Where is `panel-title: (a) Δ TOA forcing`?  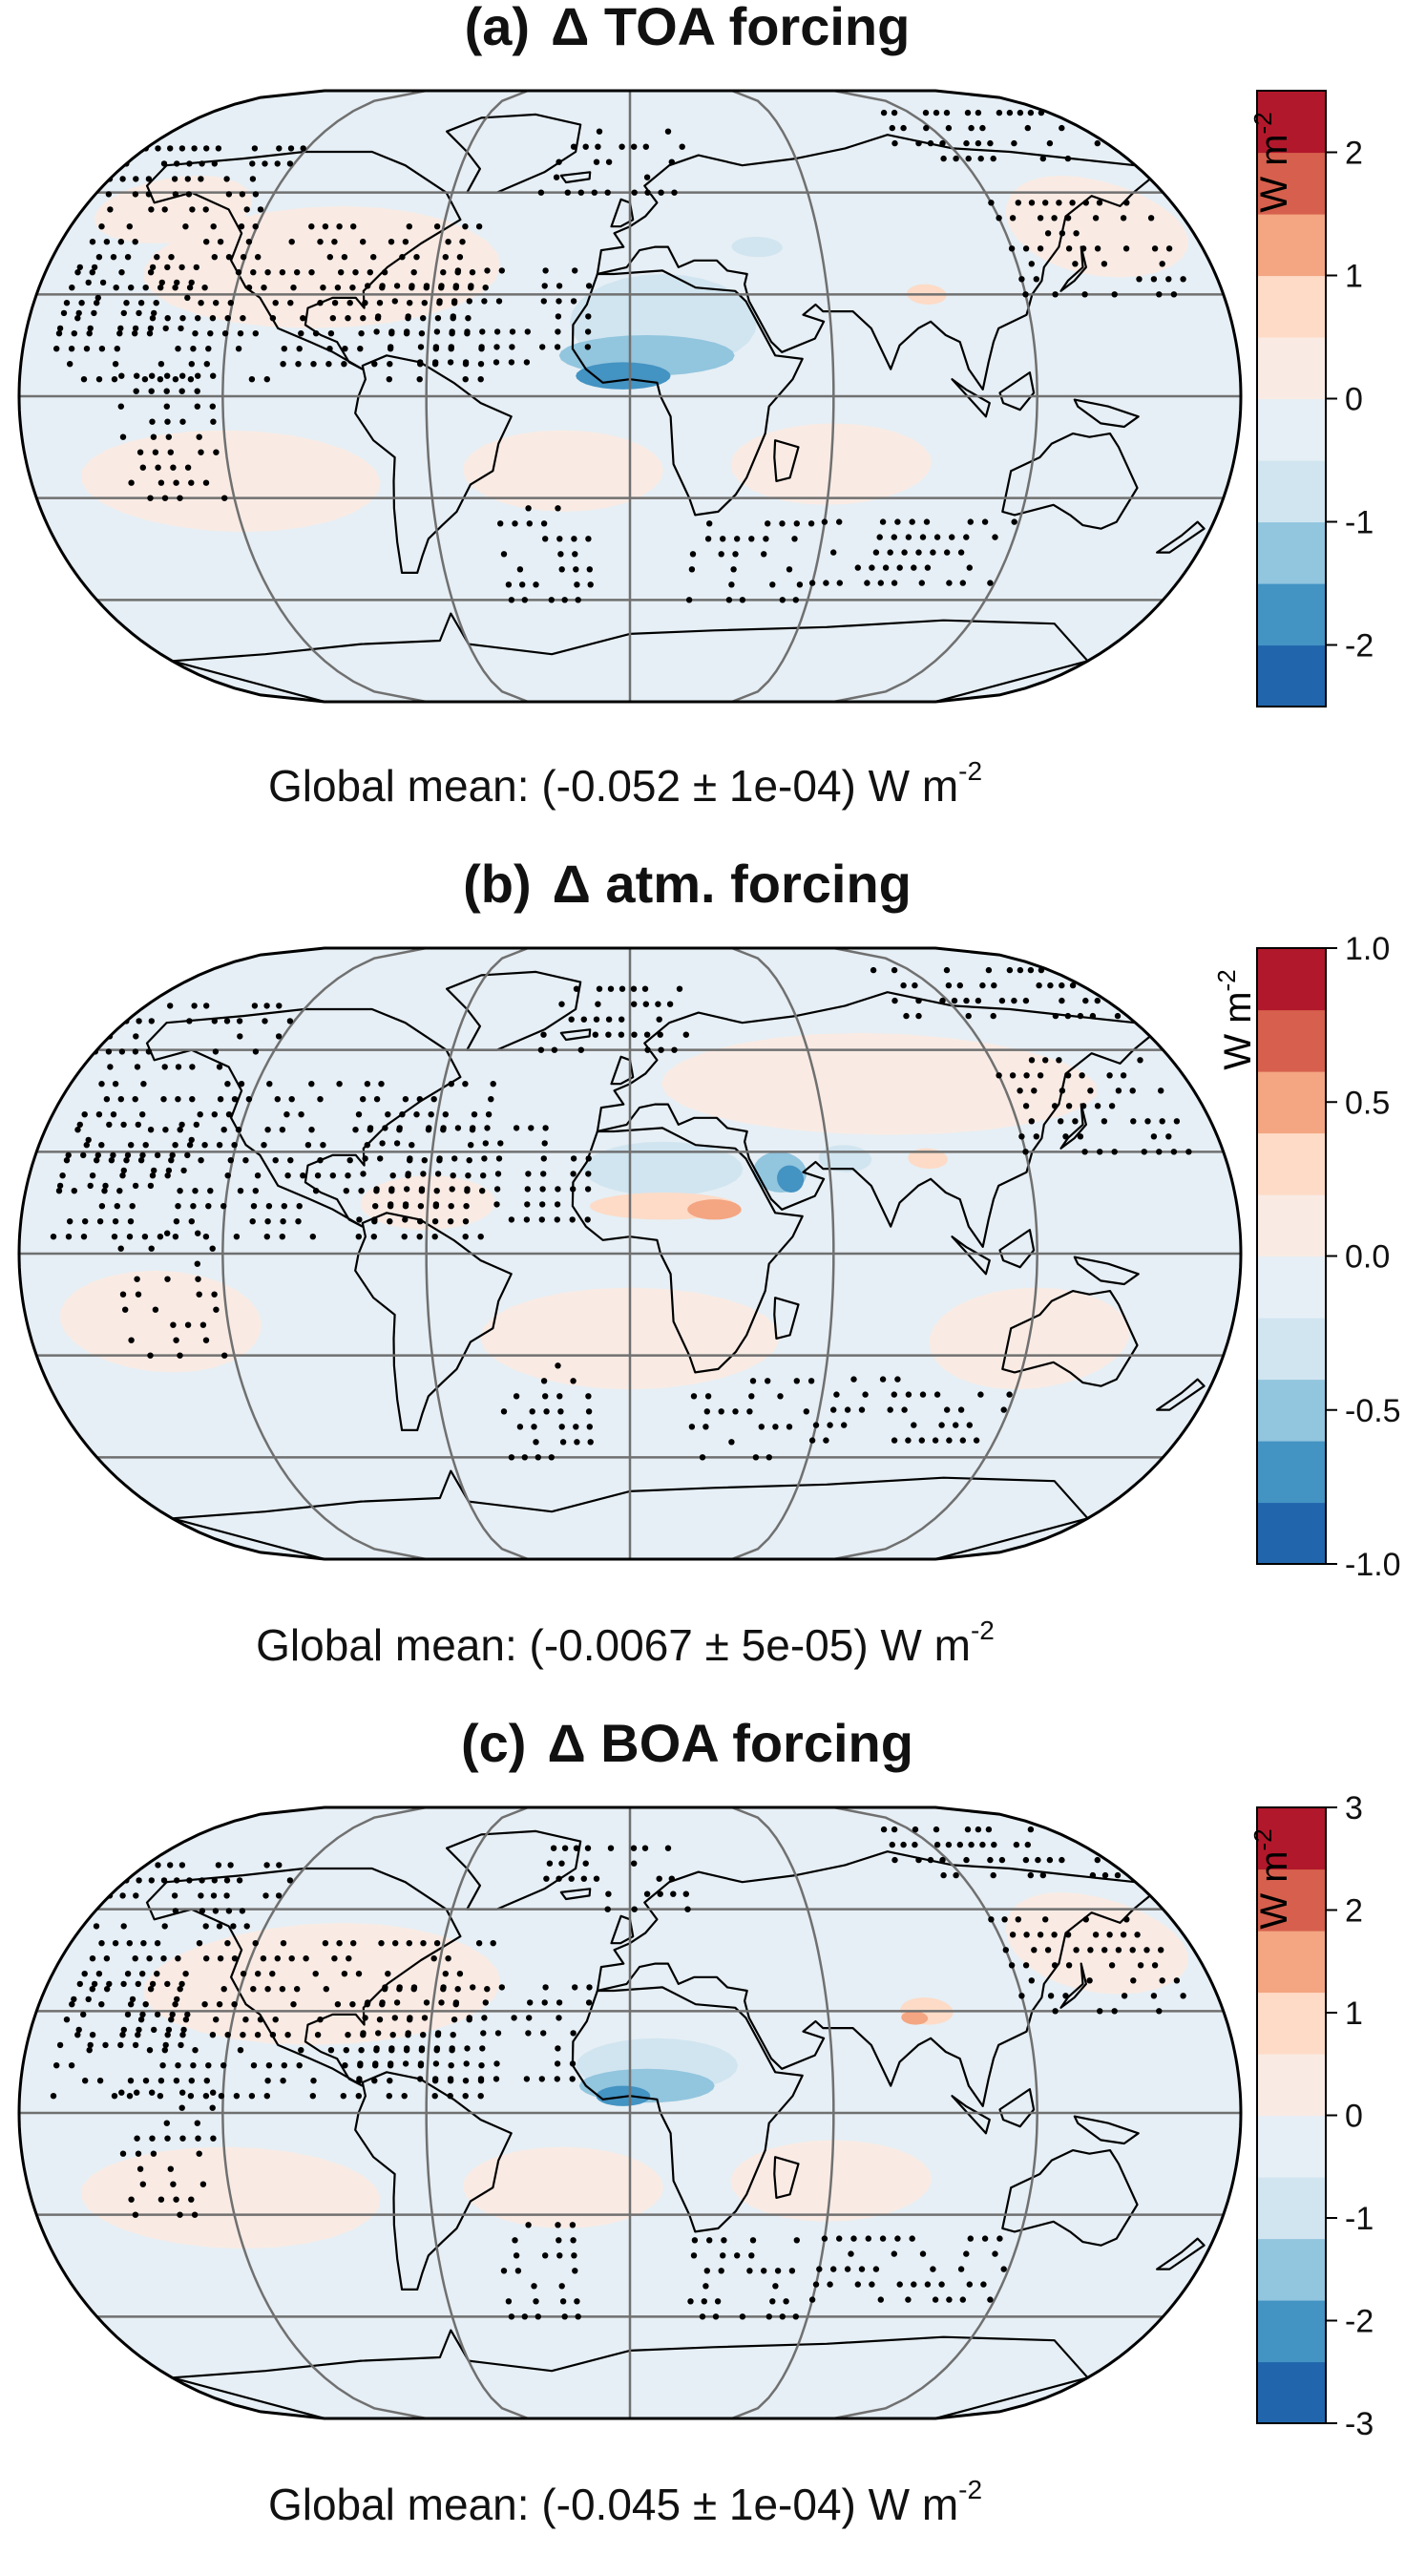
panel-title: (a) Δ TOA forcing is located at coordinates (687, 26).